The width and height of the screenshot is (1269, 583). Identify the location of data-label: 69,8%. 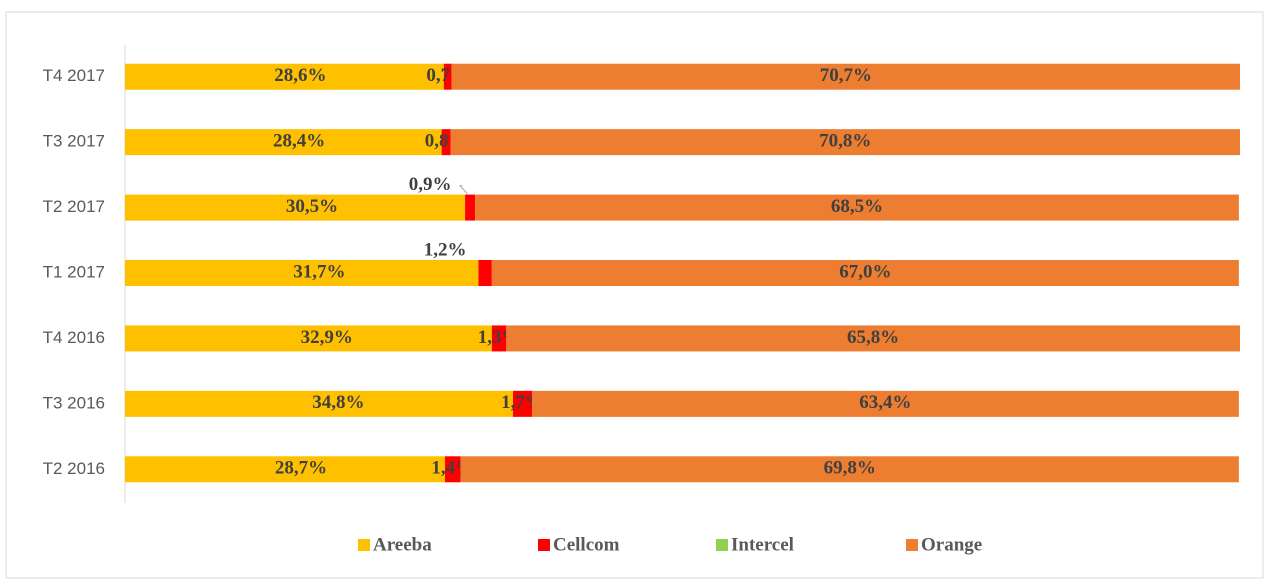
(850, 468).